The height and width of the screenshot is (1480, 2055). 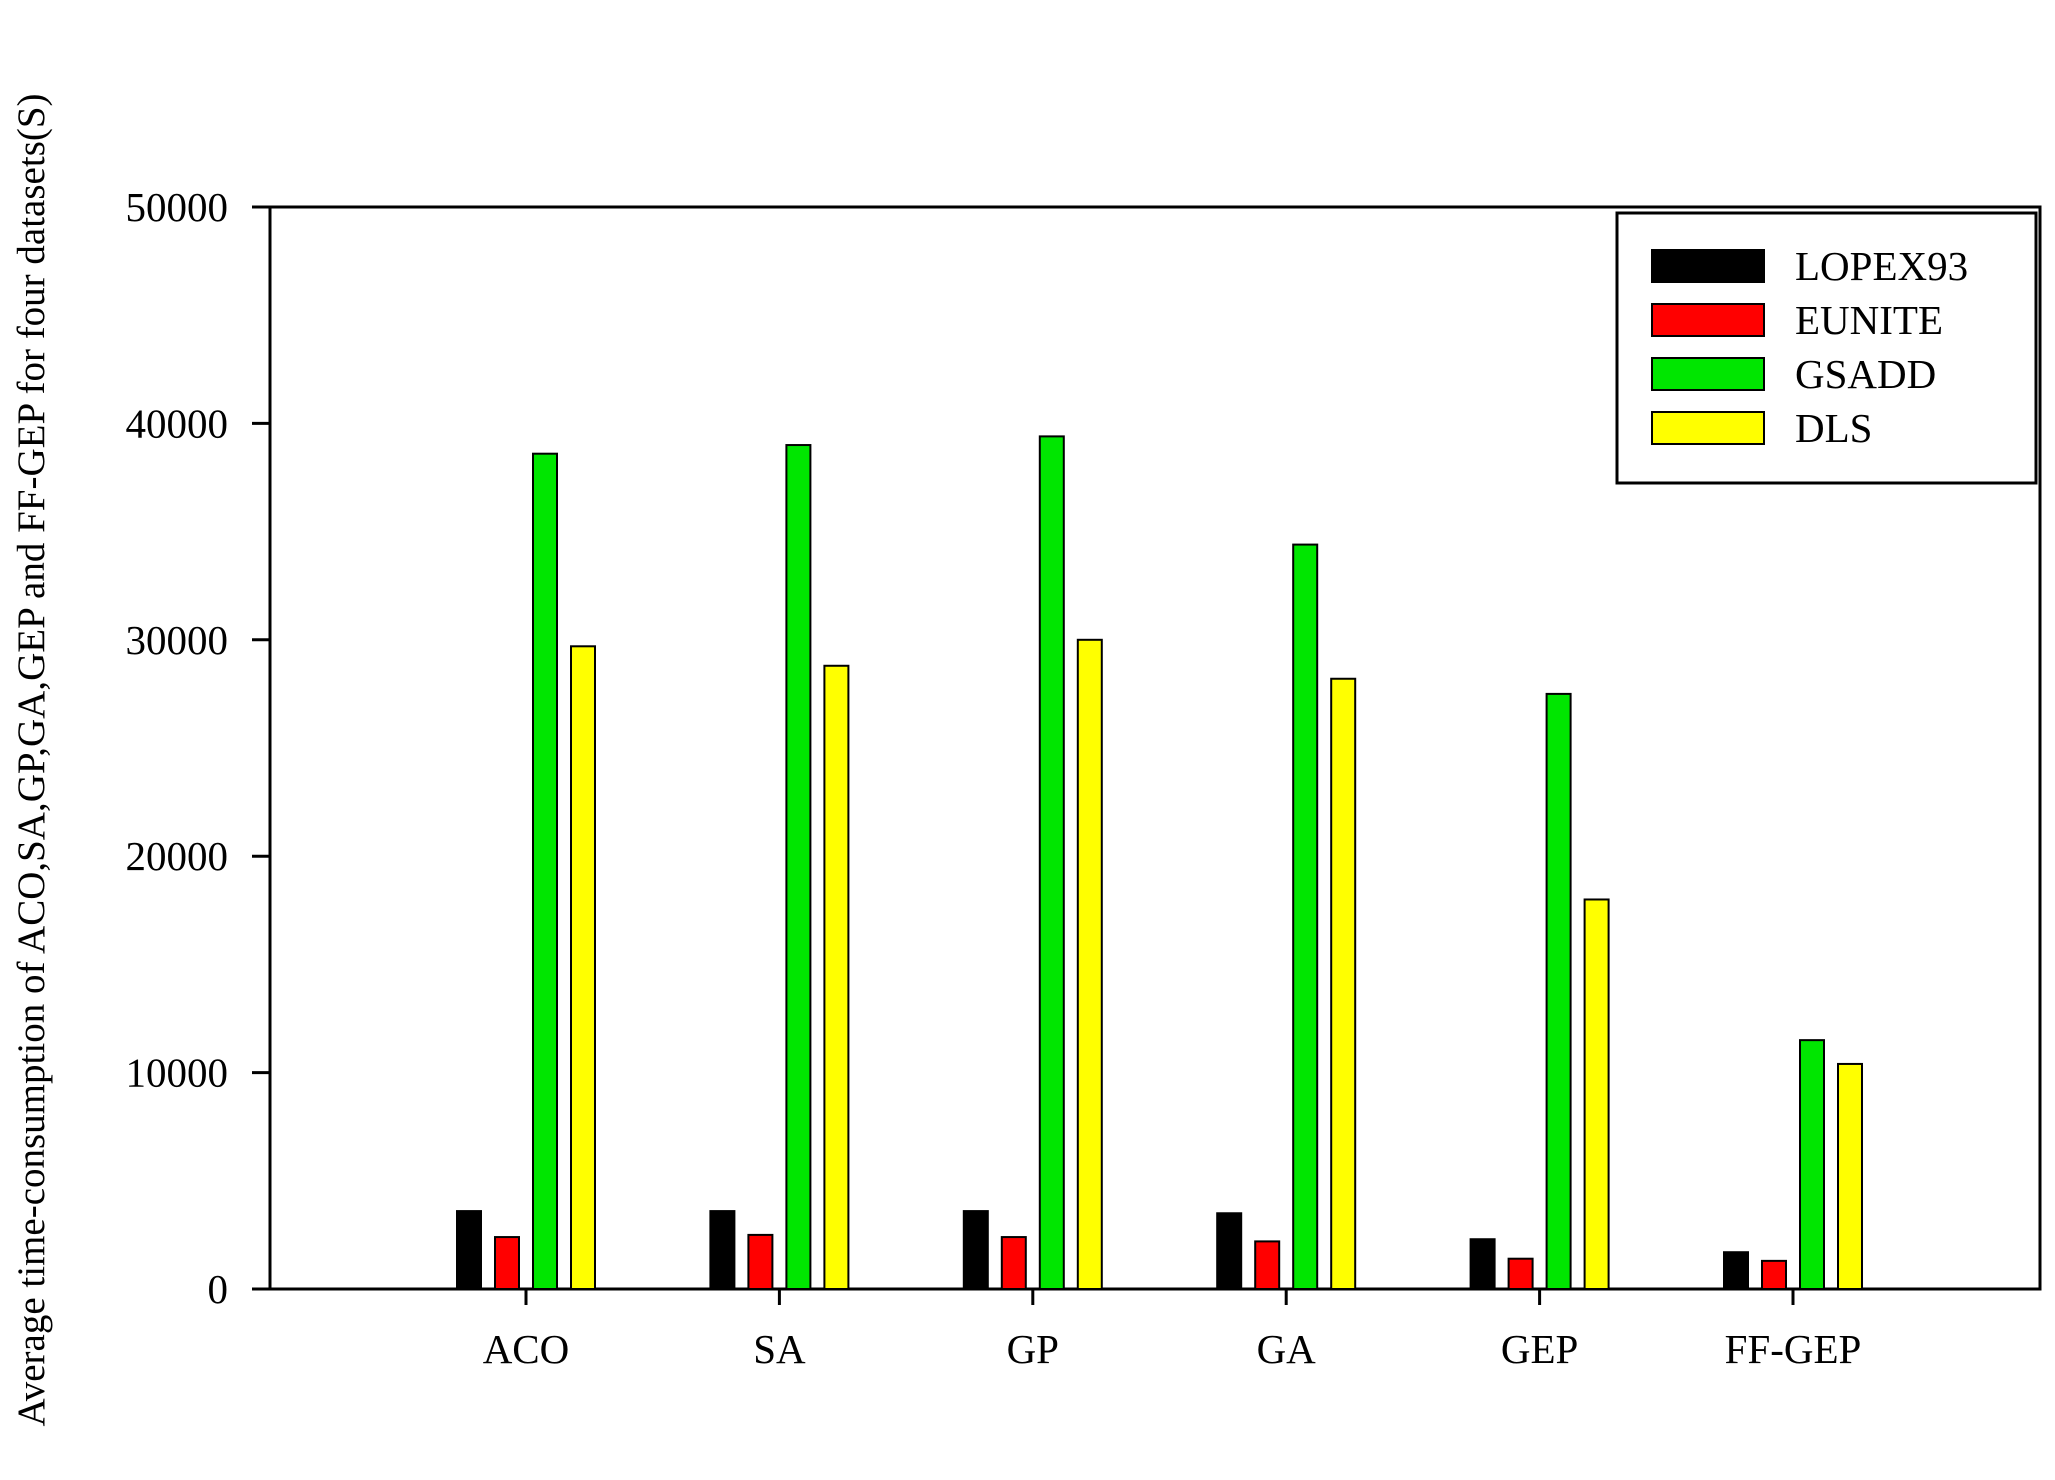 What do you see at coordinates (1833, 428) in the screenshot?
I see `legend-label-dls: DLS` at bounding box center [1833, 428].